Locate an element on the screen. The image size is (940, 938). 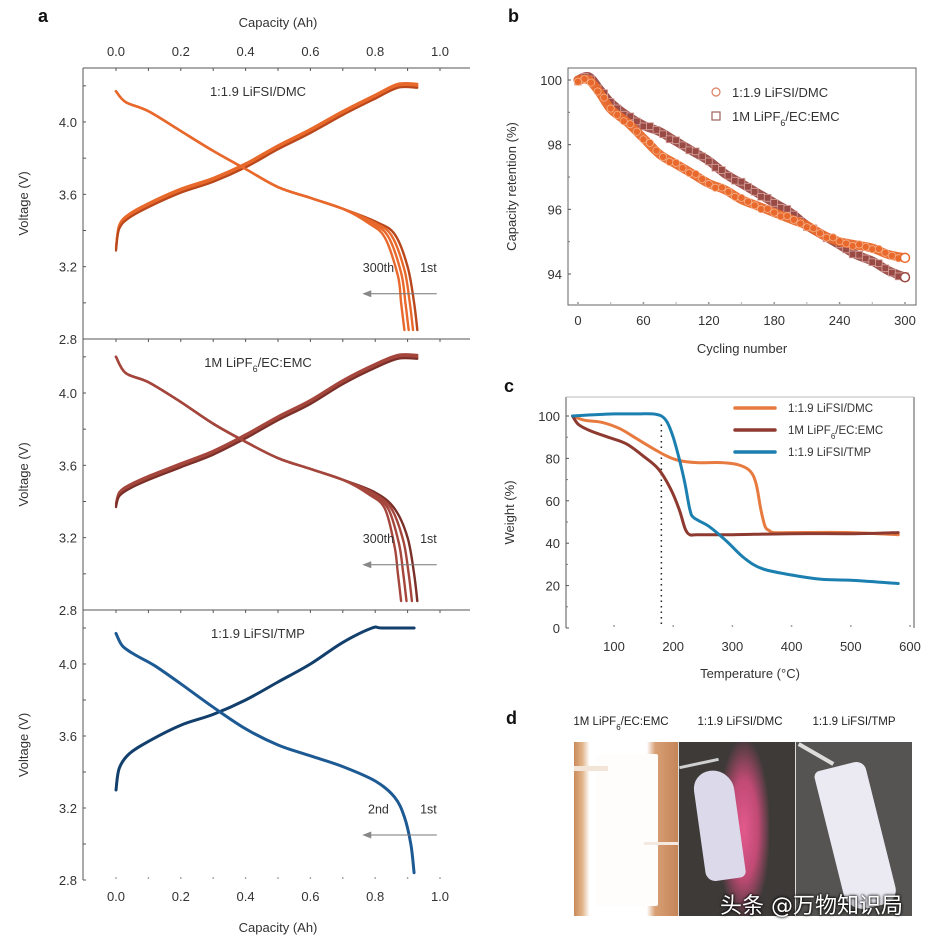
series-line is located at coordinates (735, 498).